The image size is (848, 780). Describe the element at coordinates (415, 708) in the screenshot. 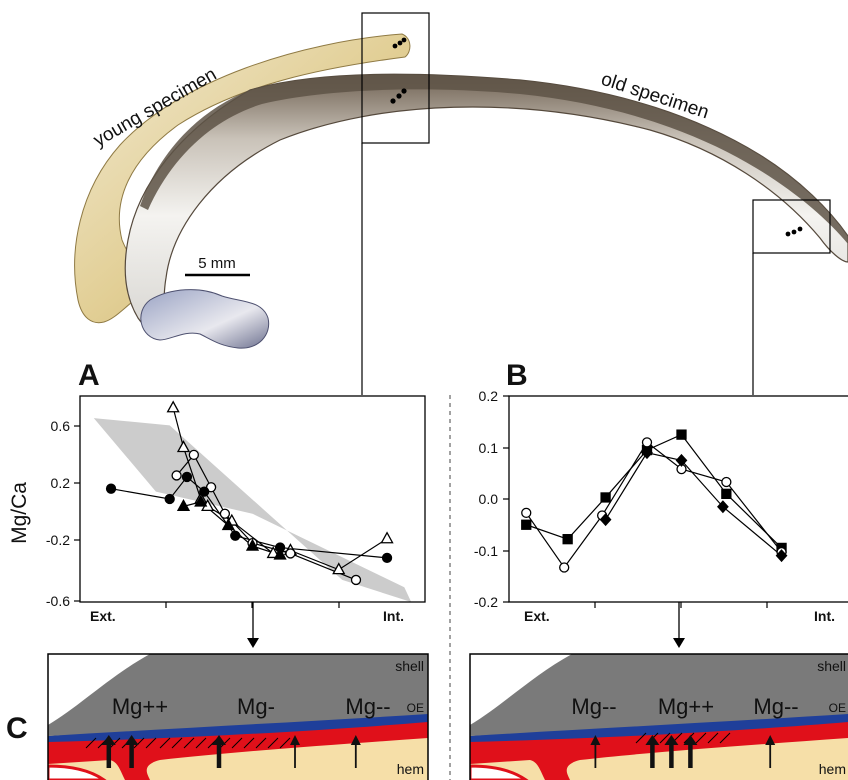

I see `diagram-left-oe-label: OE` at that location.